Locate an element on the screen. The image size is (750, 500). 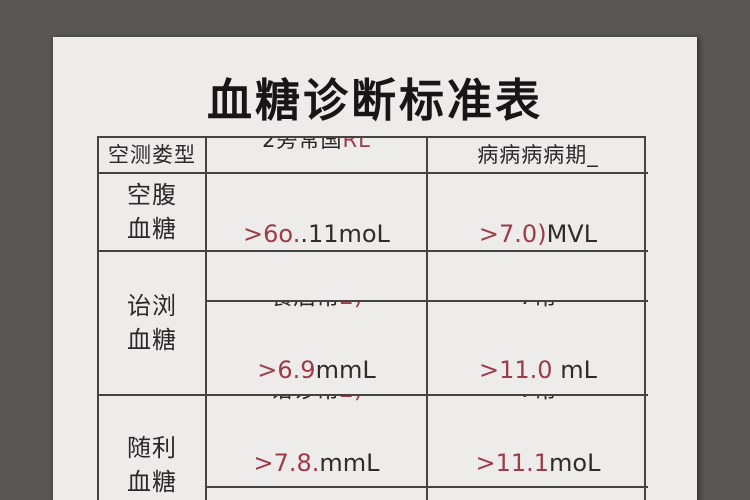
header-diabetes-stage-label: 病病病病期_ is located at coordinates (538, 155).